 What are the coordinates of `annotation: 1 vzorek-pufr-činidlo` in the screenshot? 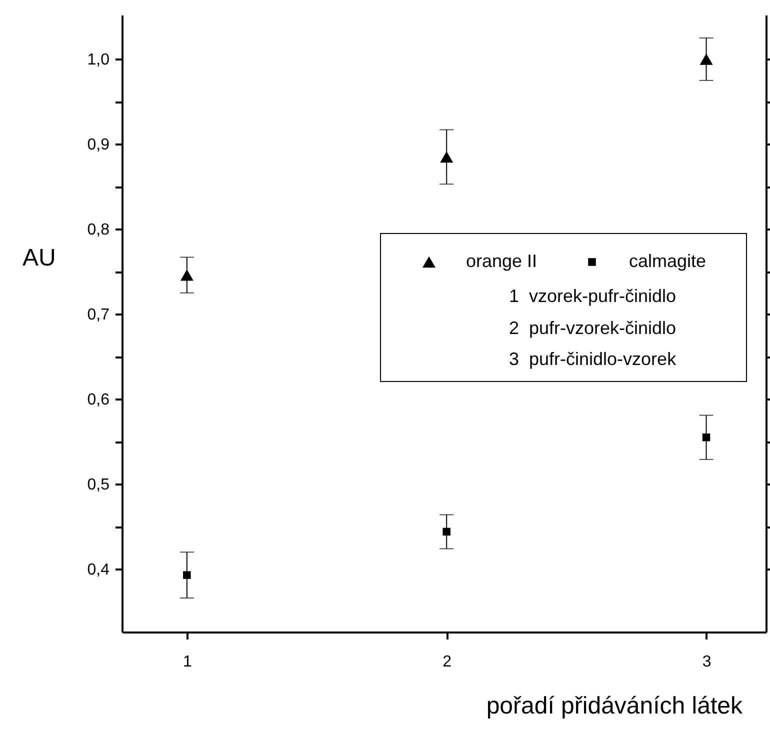 It's located at (593, 296).